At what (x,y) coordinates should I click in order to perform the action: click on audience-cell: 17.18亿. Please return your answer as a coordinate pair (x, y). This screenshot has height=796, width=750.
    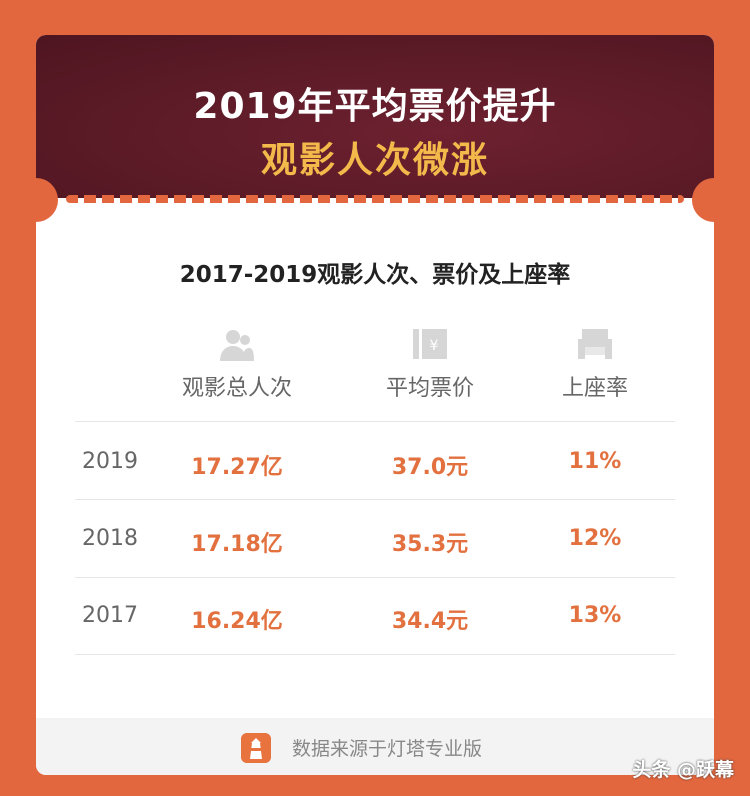
    Looking at the image, I should click on (237, 544).